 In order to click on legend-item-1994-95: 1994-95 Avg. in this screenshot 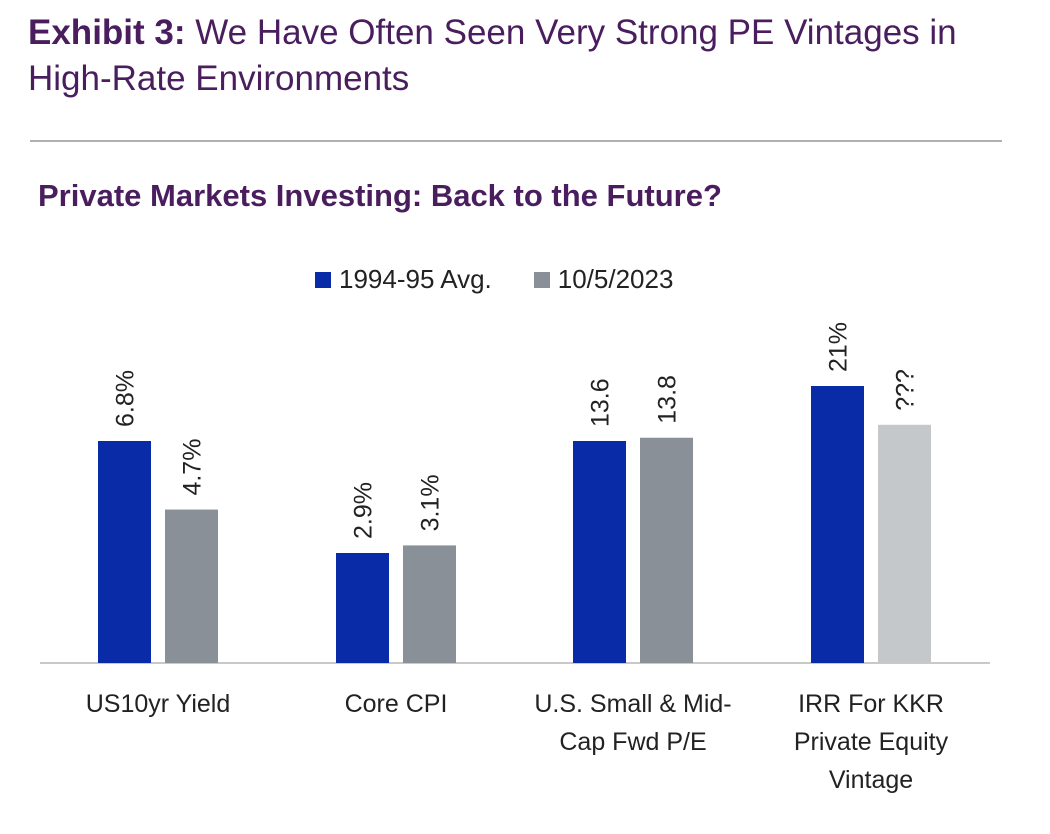, I will do `click(403, 279)`.